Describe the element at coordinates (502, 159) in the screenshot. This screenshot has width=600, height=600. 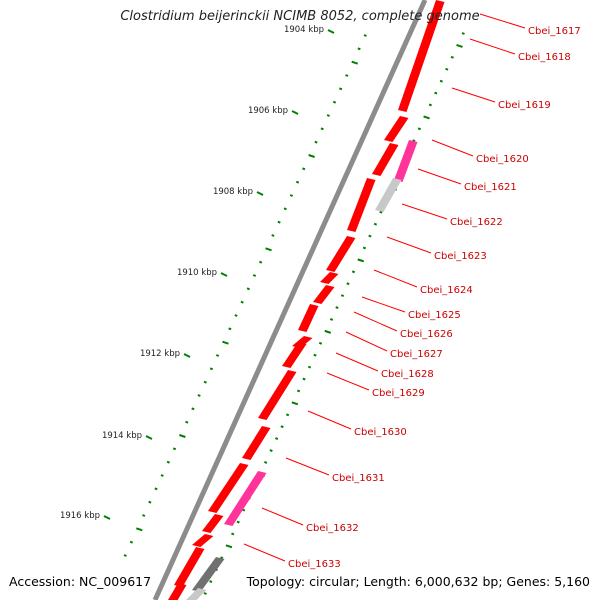
I see `gene-label: Cbei_1620` at that location.